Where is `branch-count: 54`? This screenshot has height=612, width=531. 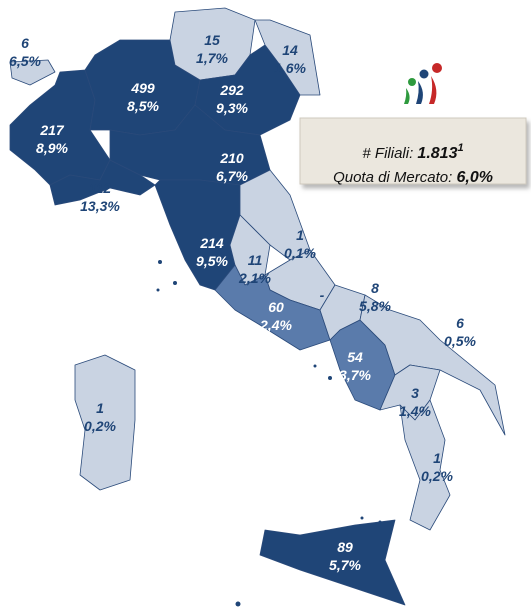 branch-count: 54 is located at coordinates (355, 357).